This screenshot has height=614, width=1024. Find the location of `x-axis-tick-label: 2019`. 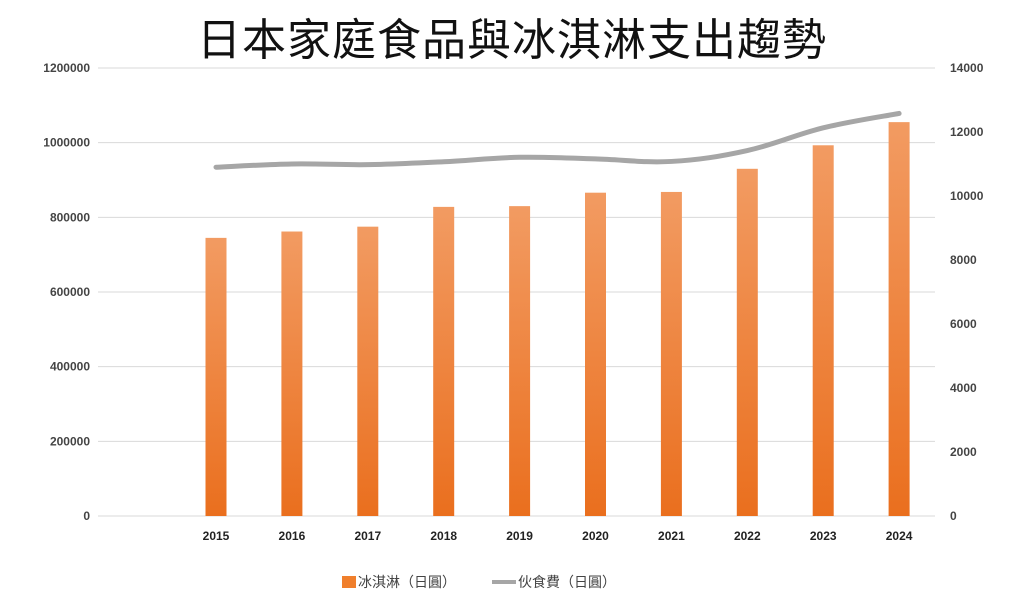

x-axis-tick-label: 2019 is located at coordinates (519, 536).